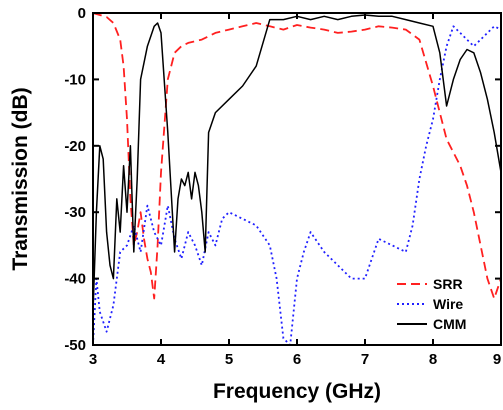 The width and height of the screenshot is (503, 410). Describe the element at coordinates (75, 146) in the screenshot. I see `y-tick-label: -20` at that location.